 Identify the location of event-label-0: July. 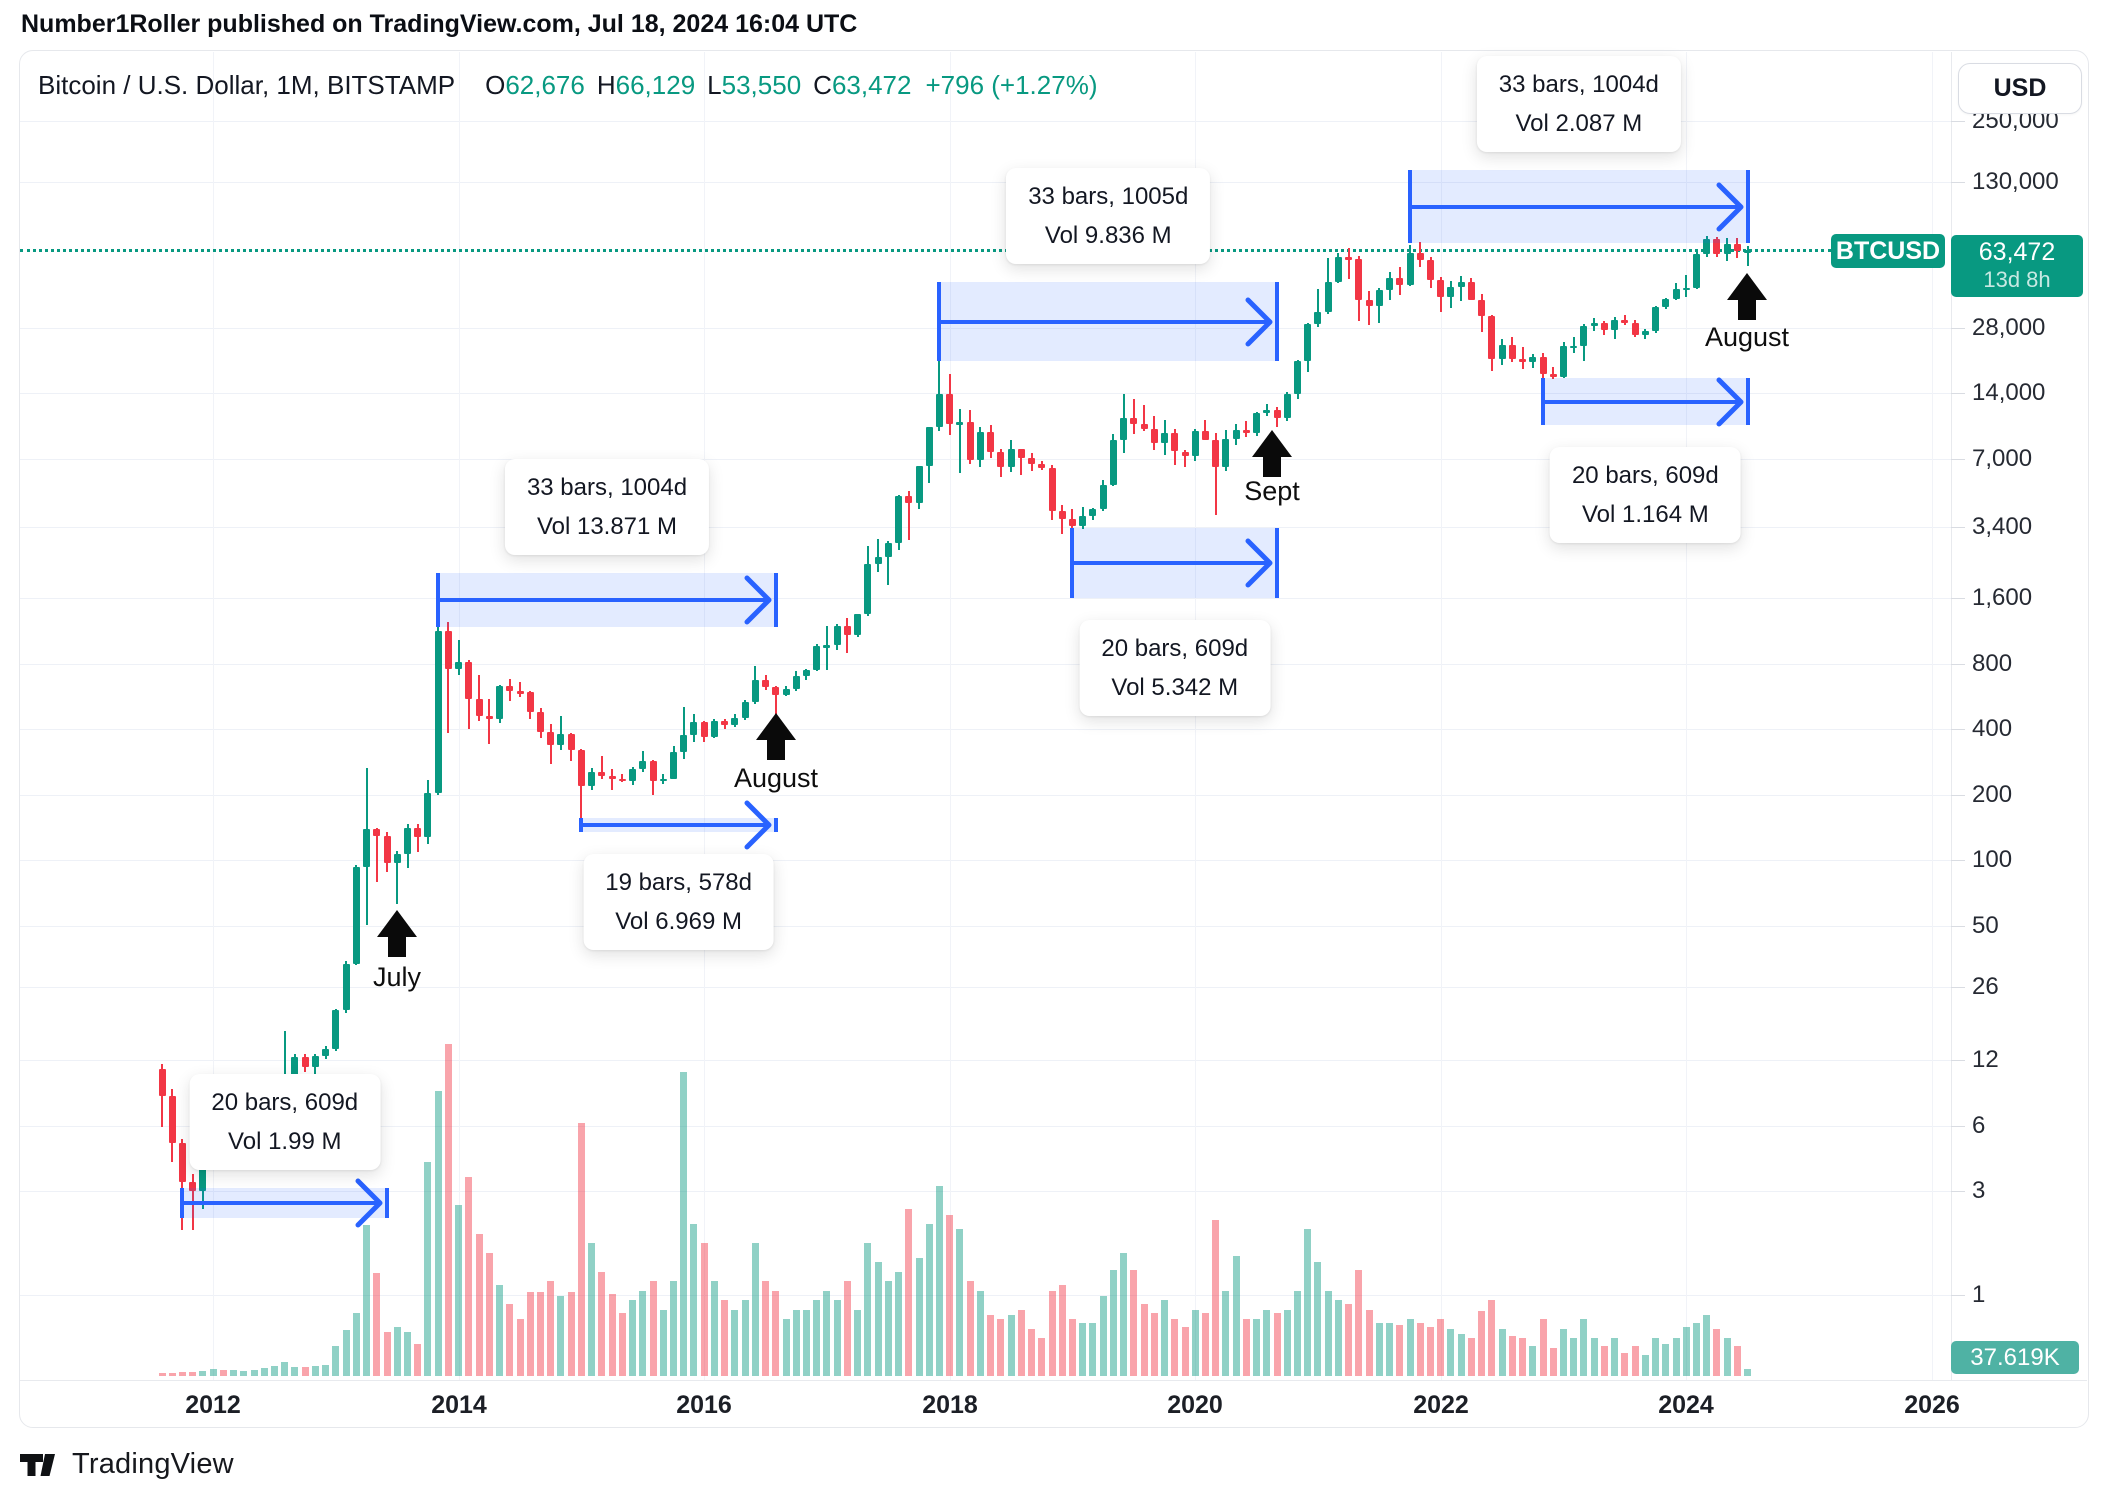
(397, 977).